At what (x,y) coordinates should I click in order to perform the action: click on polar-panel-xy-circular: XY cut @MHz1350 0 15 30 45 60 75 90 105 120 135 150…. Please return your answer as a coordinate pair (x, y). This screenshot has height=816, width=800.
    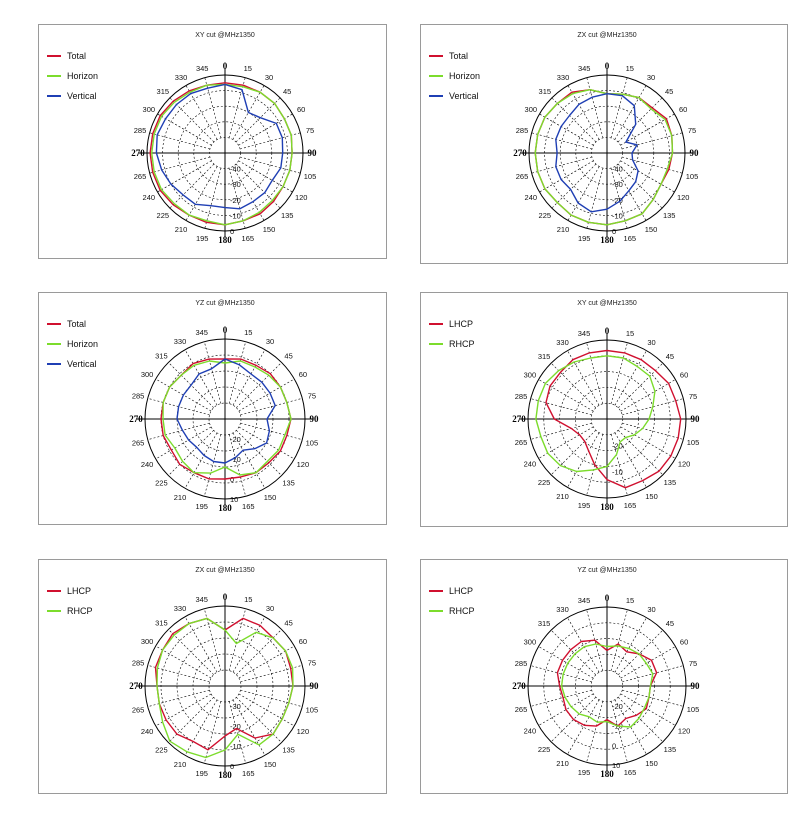
    Looking at the image, I should click on (604, 409).